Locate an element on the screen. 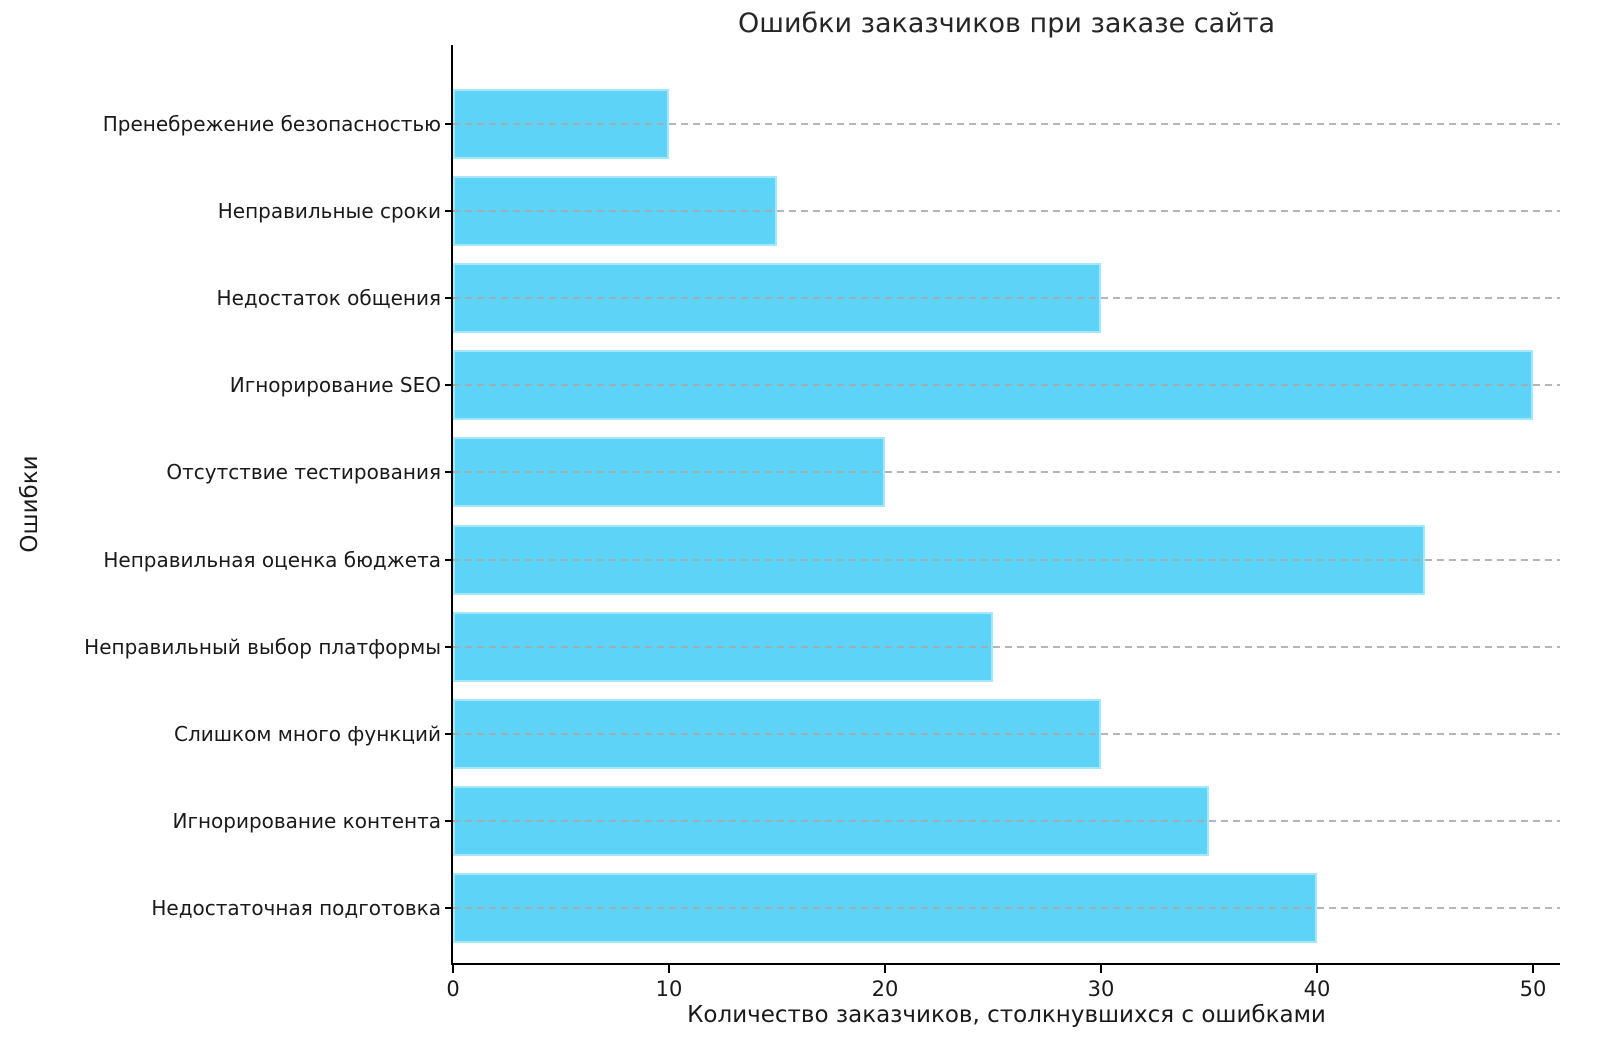 The width and height of the screenshot is (1600, 1062). x-tick-label: 10 is located at coordinates (669, 989).